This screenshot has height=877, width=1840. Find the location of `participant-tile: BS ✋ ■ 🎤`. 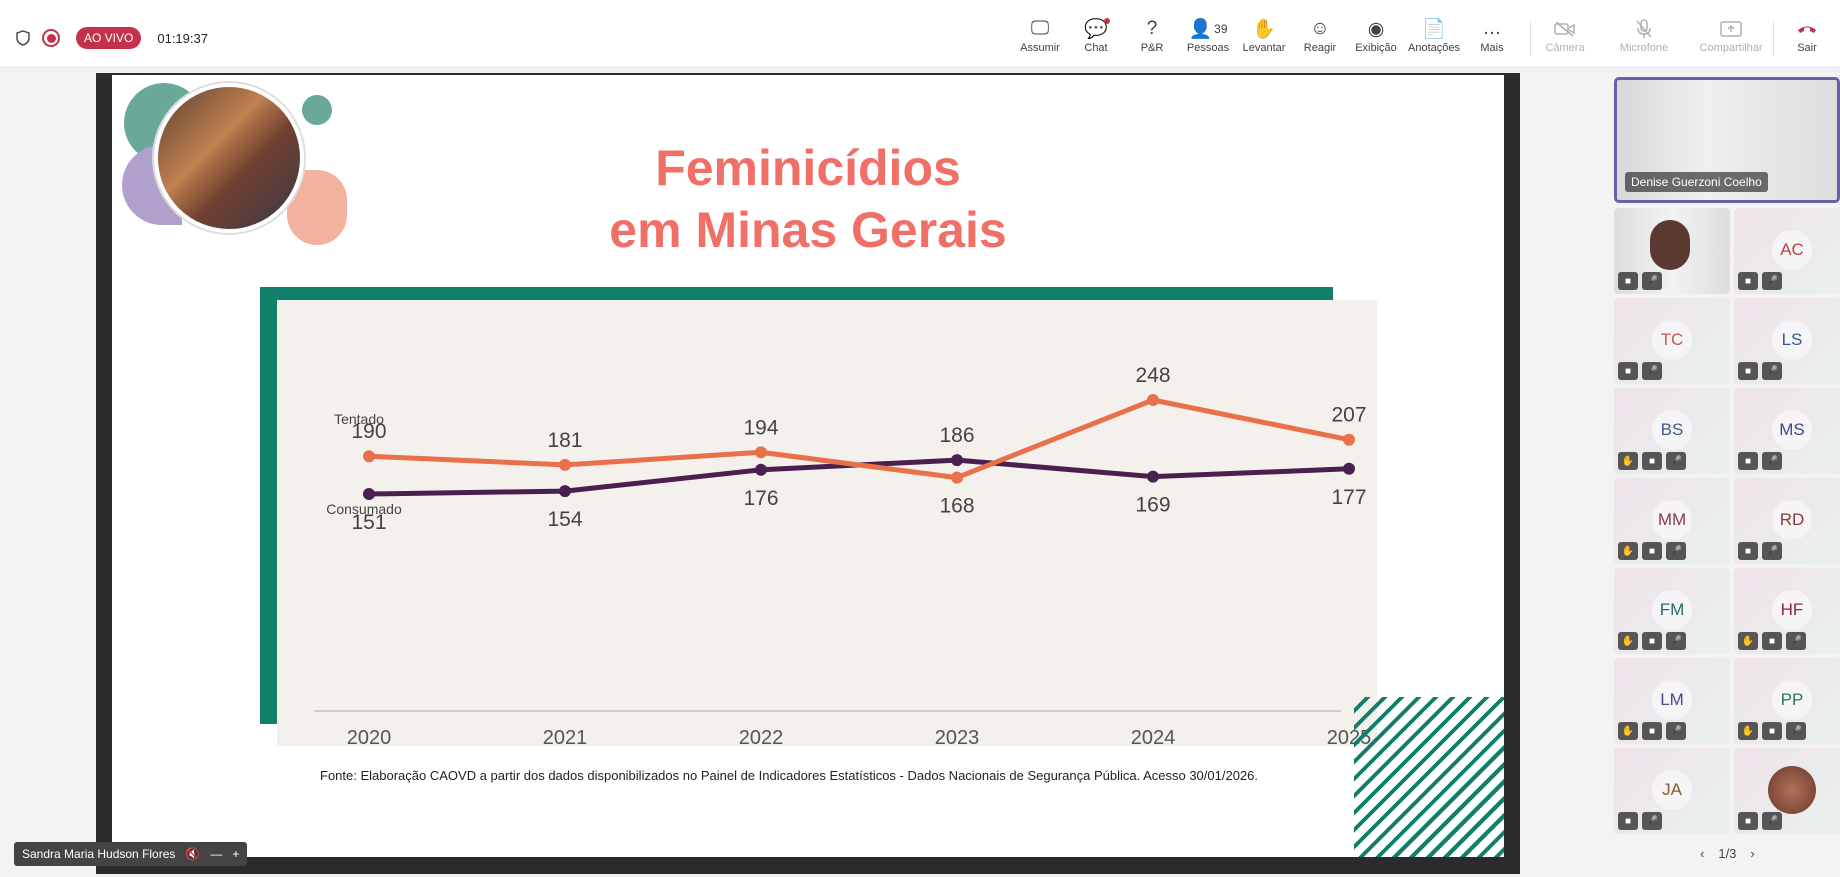

participant-tile: BS ✋ ■ 🎤 is located at coordinates (1672, 431).